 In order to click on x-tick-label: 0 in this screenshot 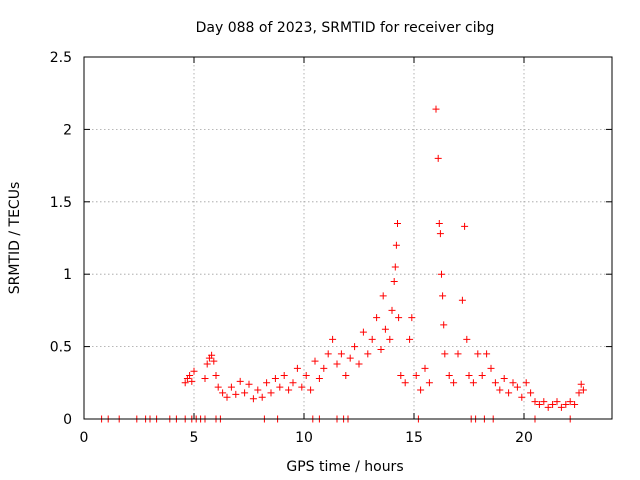, I will do `click(84, 438)`.